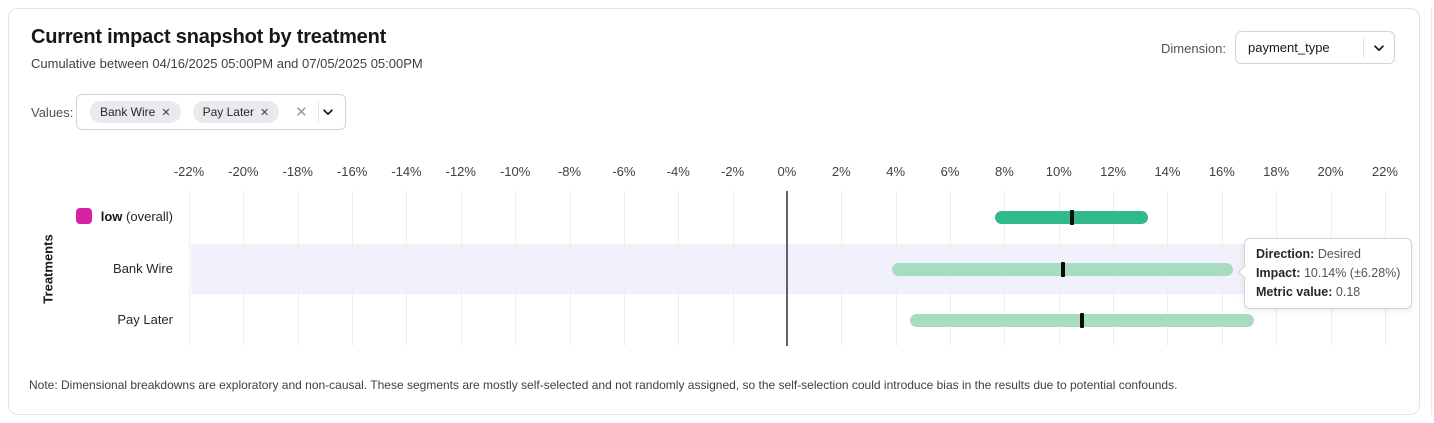  Describe the element at coordinates (786, 268) in the screenshot. I see `zero-axis-line` at that location.